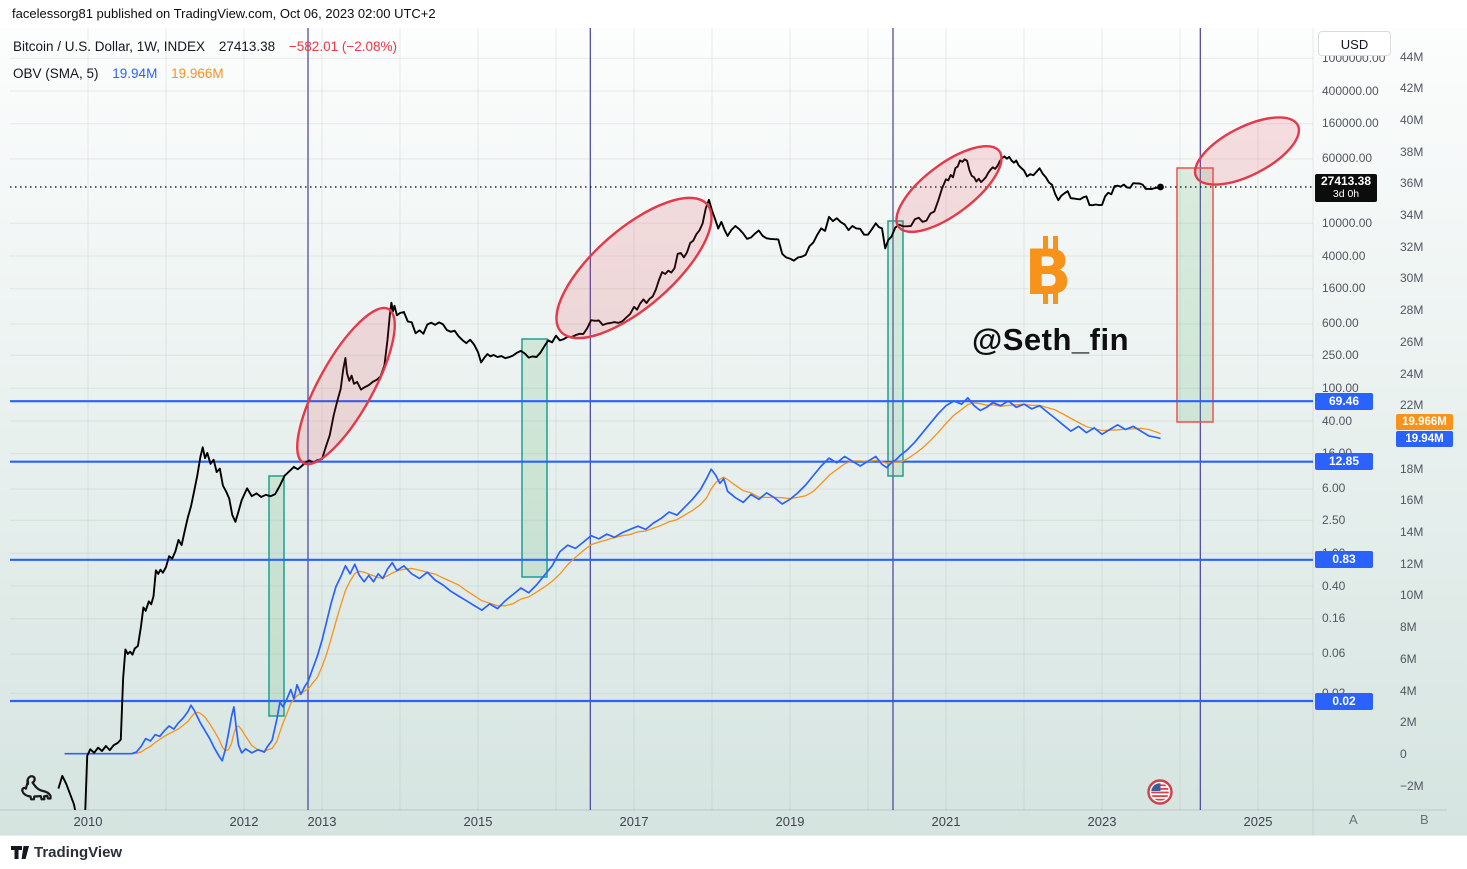 The height and width of the screenshot is (869, 1467). What do you see at coordinates (1403, 754) in the screenshot?
I see `obv-axis-tick: 0` at bounding box center [1403, 754].